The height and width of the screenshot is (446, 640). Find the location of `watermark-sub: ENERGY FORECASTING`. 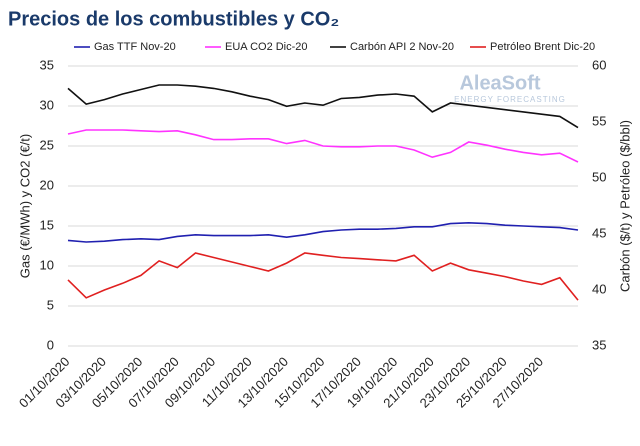

watermark-sub: ENERGY FORECASTING is located at coordinates (510, 99).